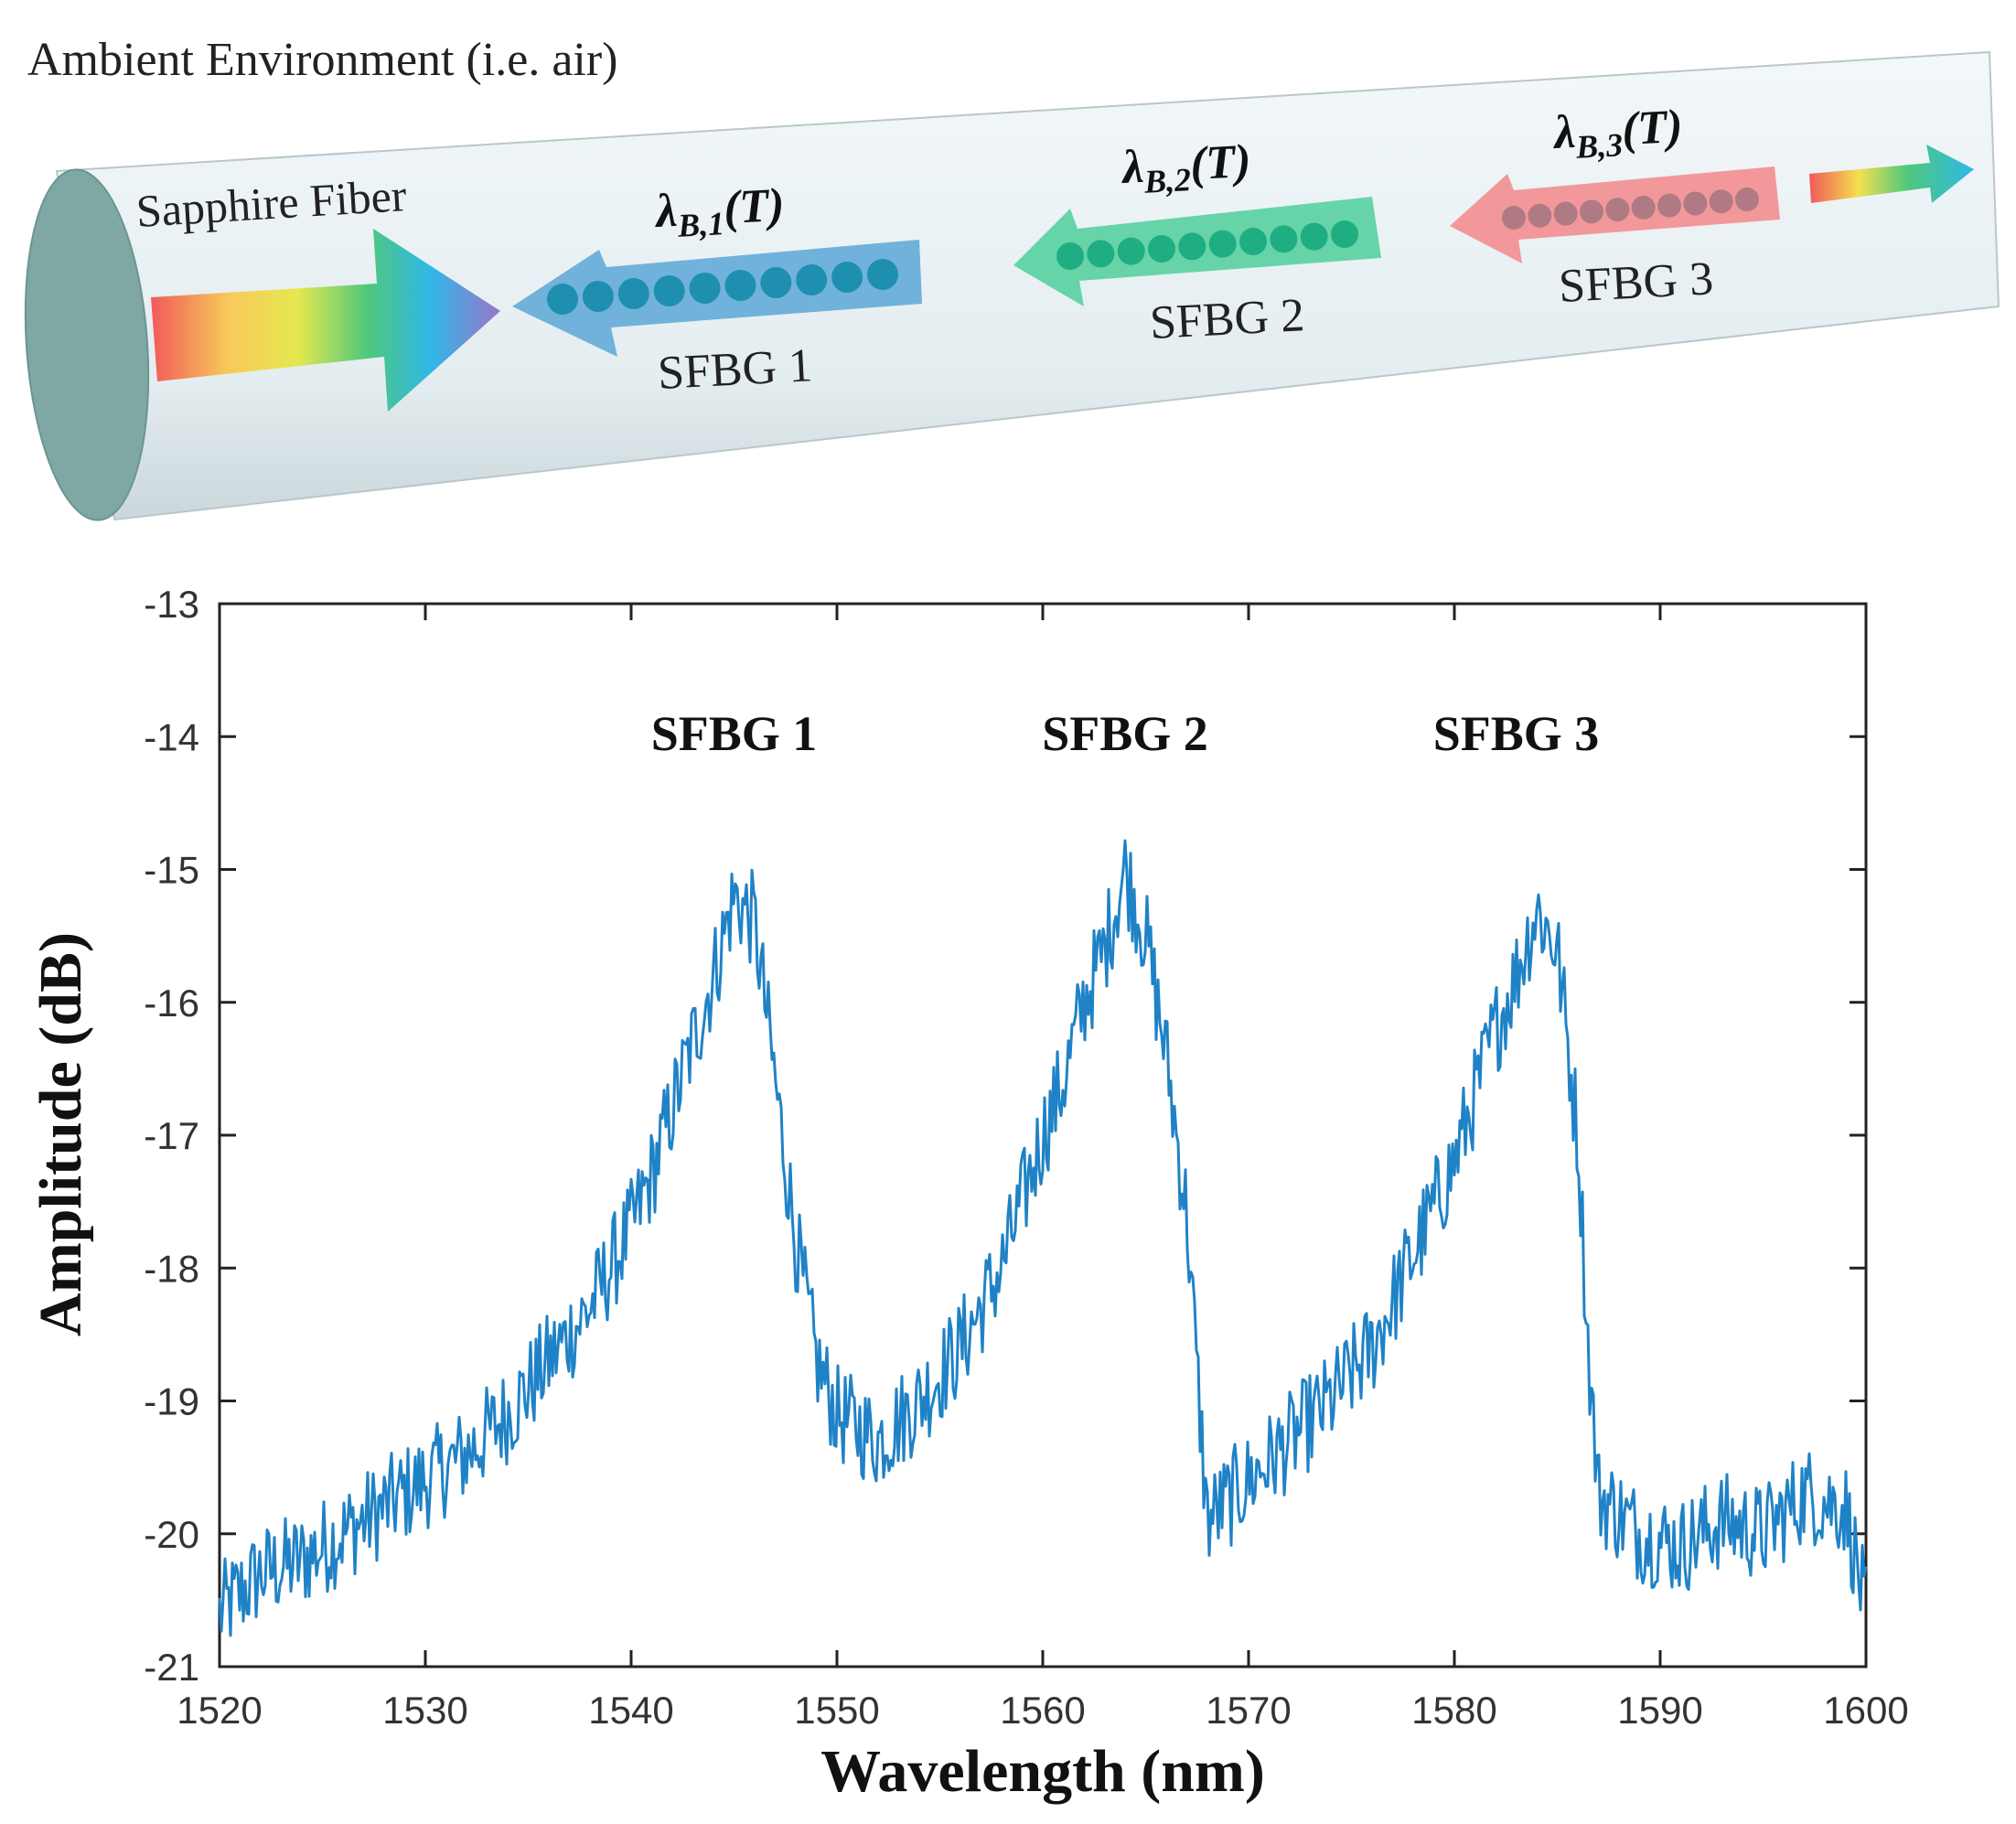  Describe the element at coordinates (1891, 174) in the screenshot. I see `output-light-arrow` at that location.